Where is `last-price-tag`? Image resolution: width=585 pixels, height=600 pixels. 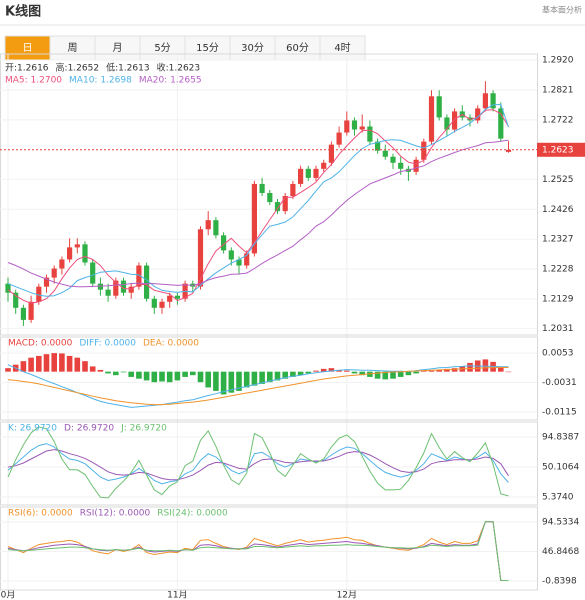
last-price-tag is located at coordinates (561, 149).